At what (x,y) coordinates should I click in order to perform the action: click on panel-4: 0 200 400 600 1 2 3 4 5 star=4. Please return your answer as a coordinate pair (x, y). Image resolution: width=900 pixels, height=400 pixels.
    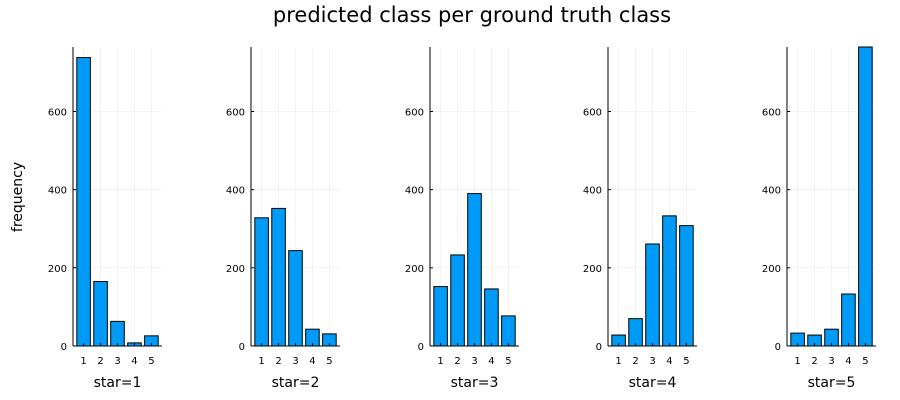
    Looking at the image, I should click on (640, 219).